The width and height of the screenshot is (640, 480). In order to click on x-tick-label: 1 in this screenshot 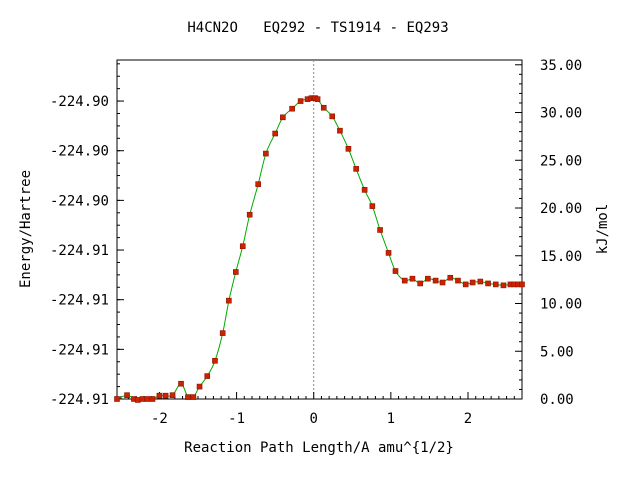, I will do `click(391, 419)`.